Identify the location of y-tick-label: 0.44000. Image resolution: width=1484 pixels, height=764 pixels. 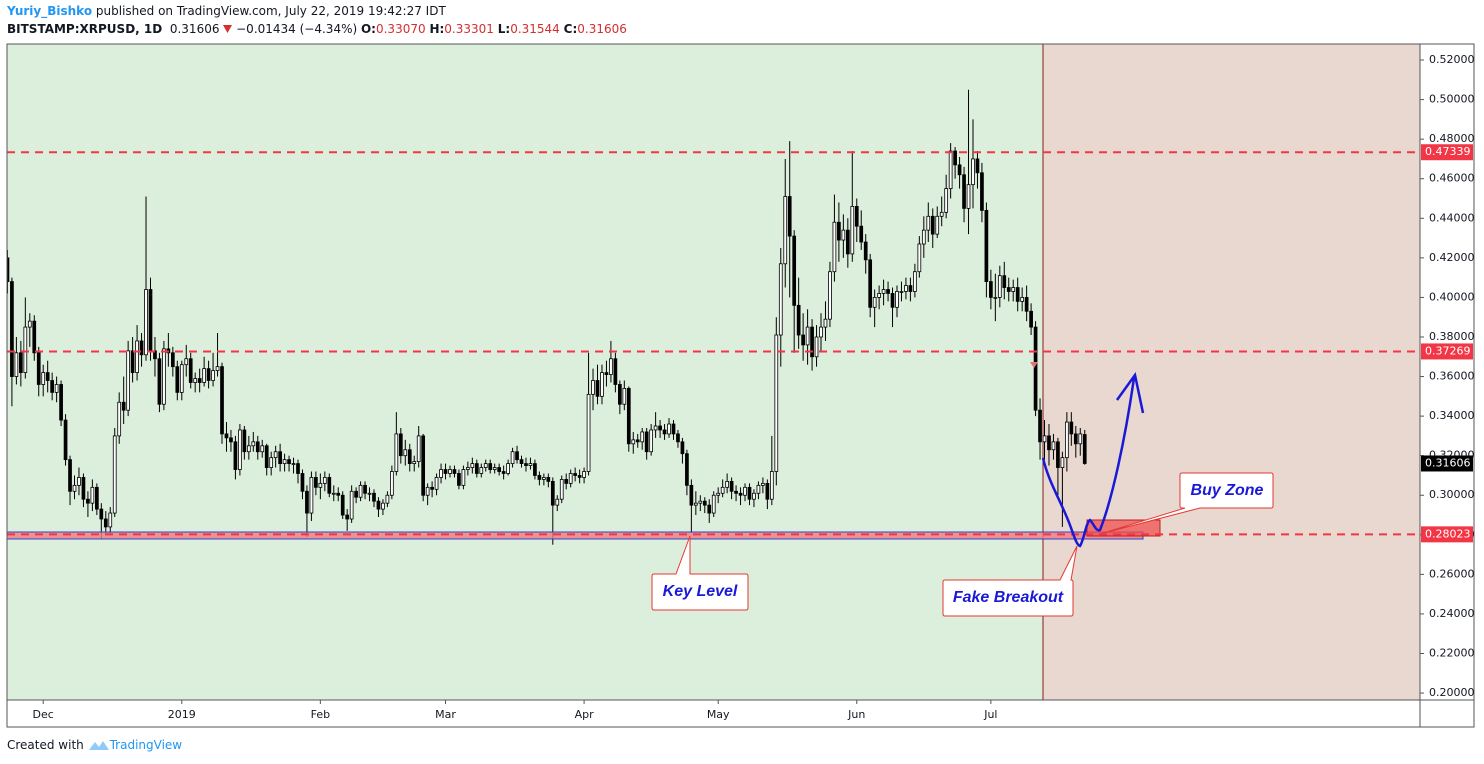
(1452, 217).